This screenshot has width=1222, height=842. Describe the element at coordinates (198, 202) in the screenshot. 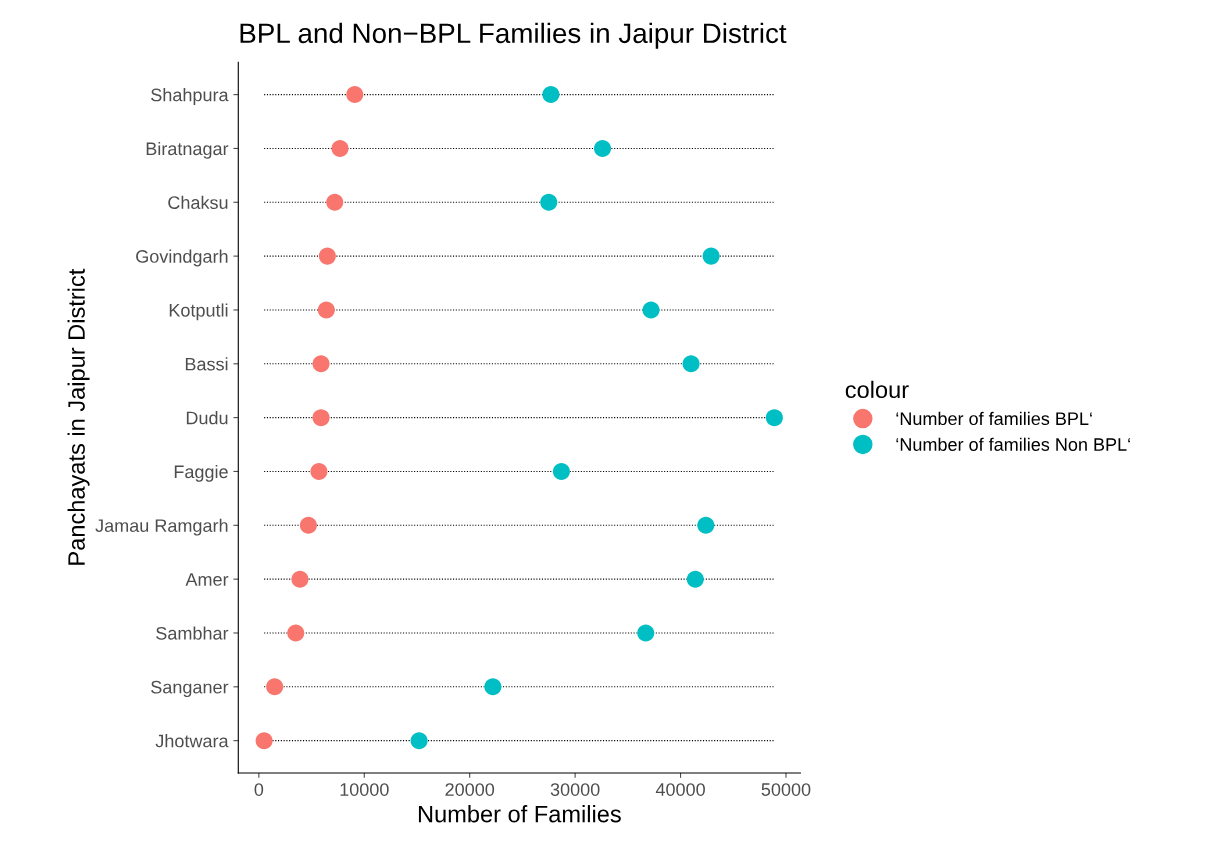

I see `y-tick-label: Chaksu` at that location.